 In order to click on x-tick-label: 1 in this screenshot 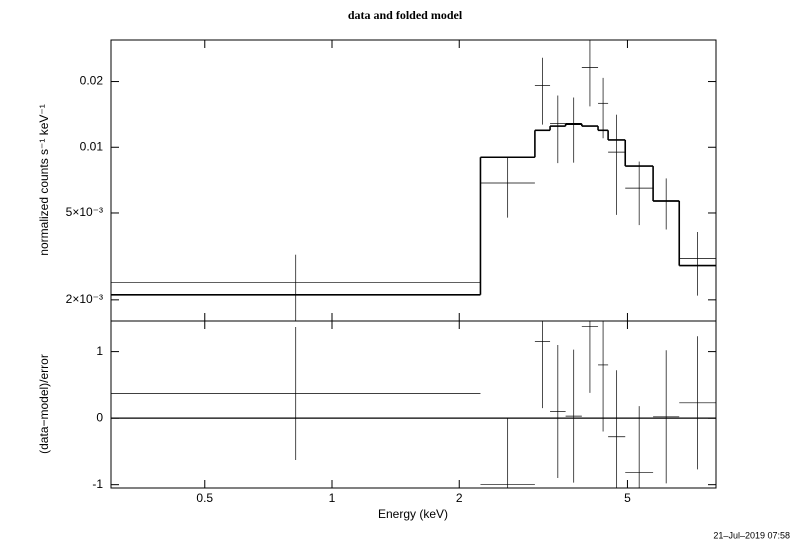, I will do `click(332, 498)`.